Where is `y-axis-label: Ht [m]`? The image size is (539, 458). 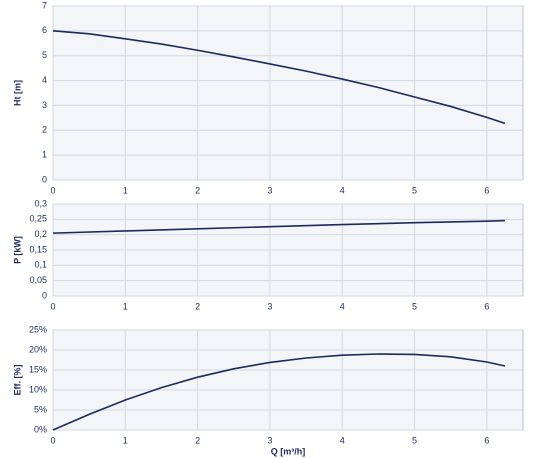 y-axis-label: Ht [m] is located at coordinates (17, 93).